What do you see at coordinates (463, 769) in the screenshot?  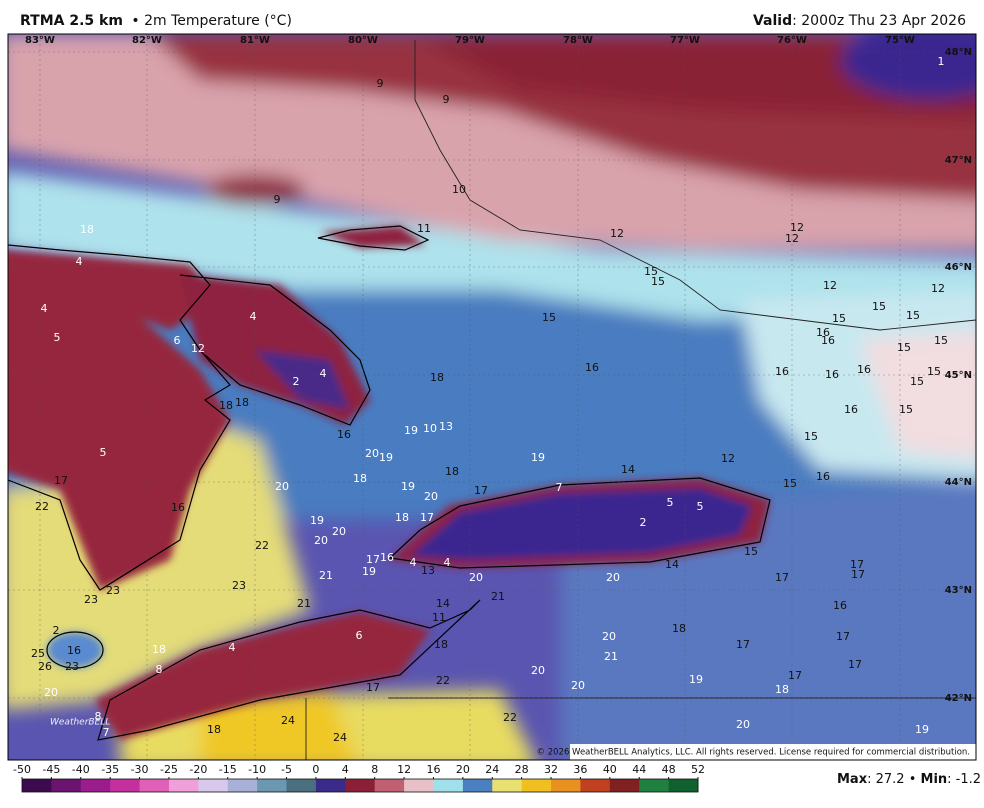 I see `colorbar-tick-label: 20` at bounding box center [463, 769].